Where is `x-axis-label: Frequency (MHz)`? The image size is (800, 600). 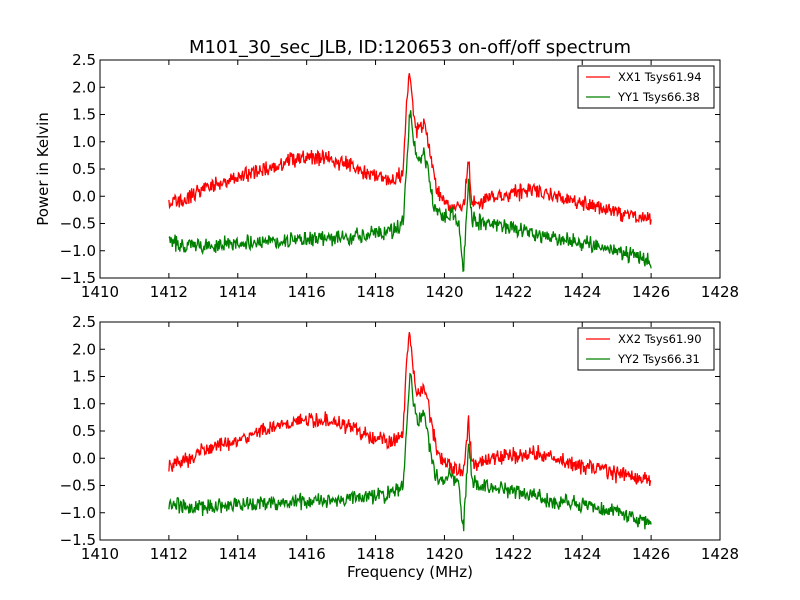 x-axis-label: Frequency (MHz) is located at coordinates (410, 572).